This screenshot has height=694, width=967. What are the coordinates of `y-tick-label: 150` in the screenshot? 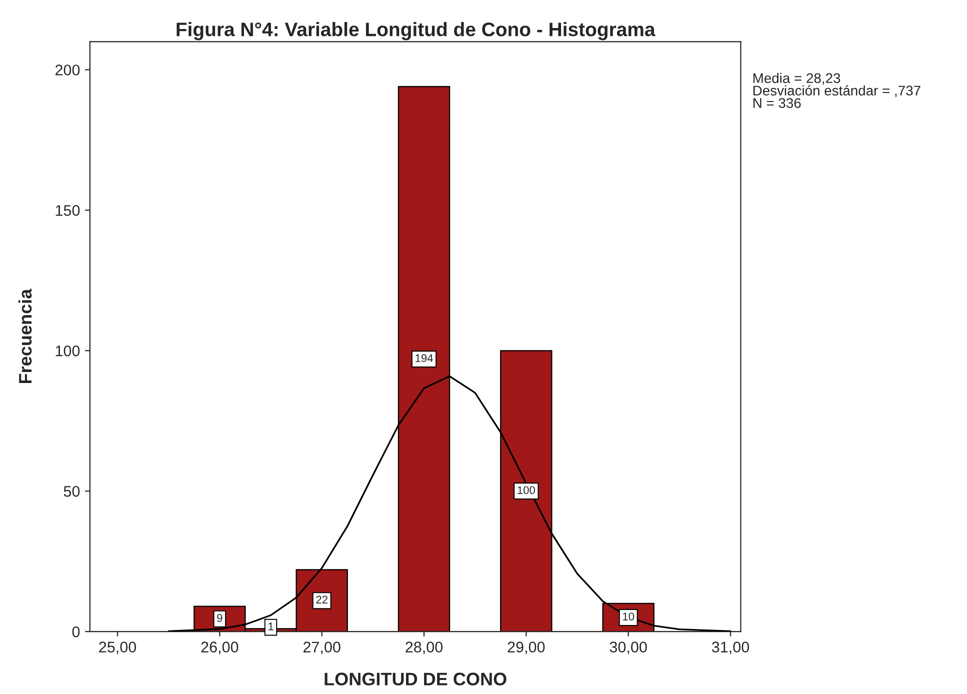 It's located at (68, 210).